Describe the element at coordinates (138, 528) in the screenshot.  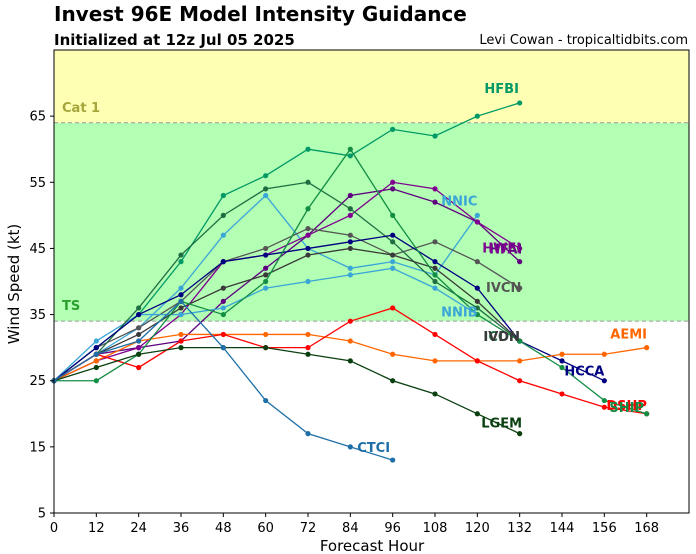
I see `x-tick-label: 24` at that location.